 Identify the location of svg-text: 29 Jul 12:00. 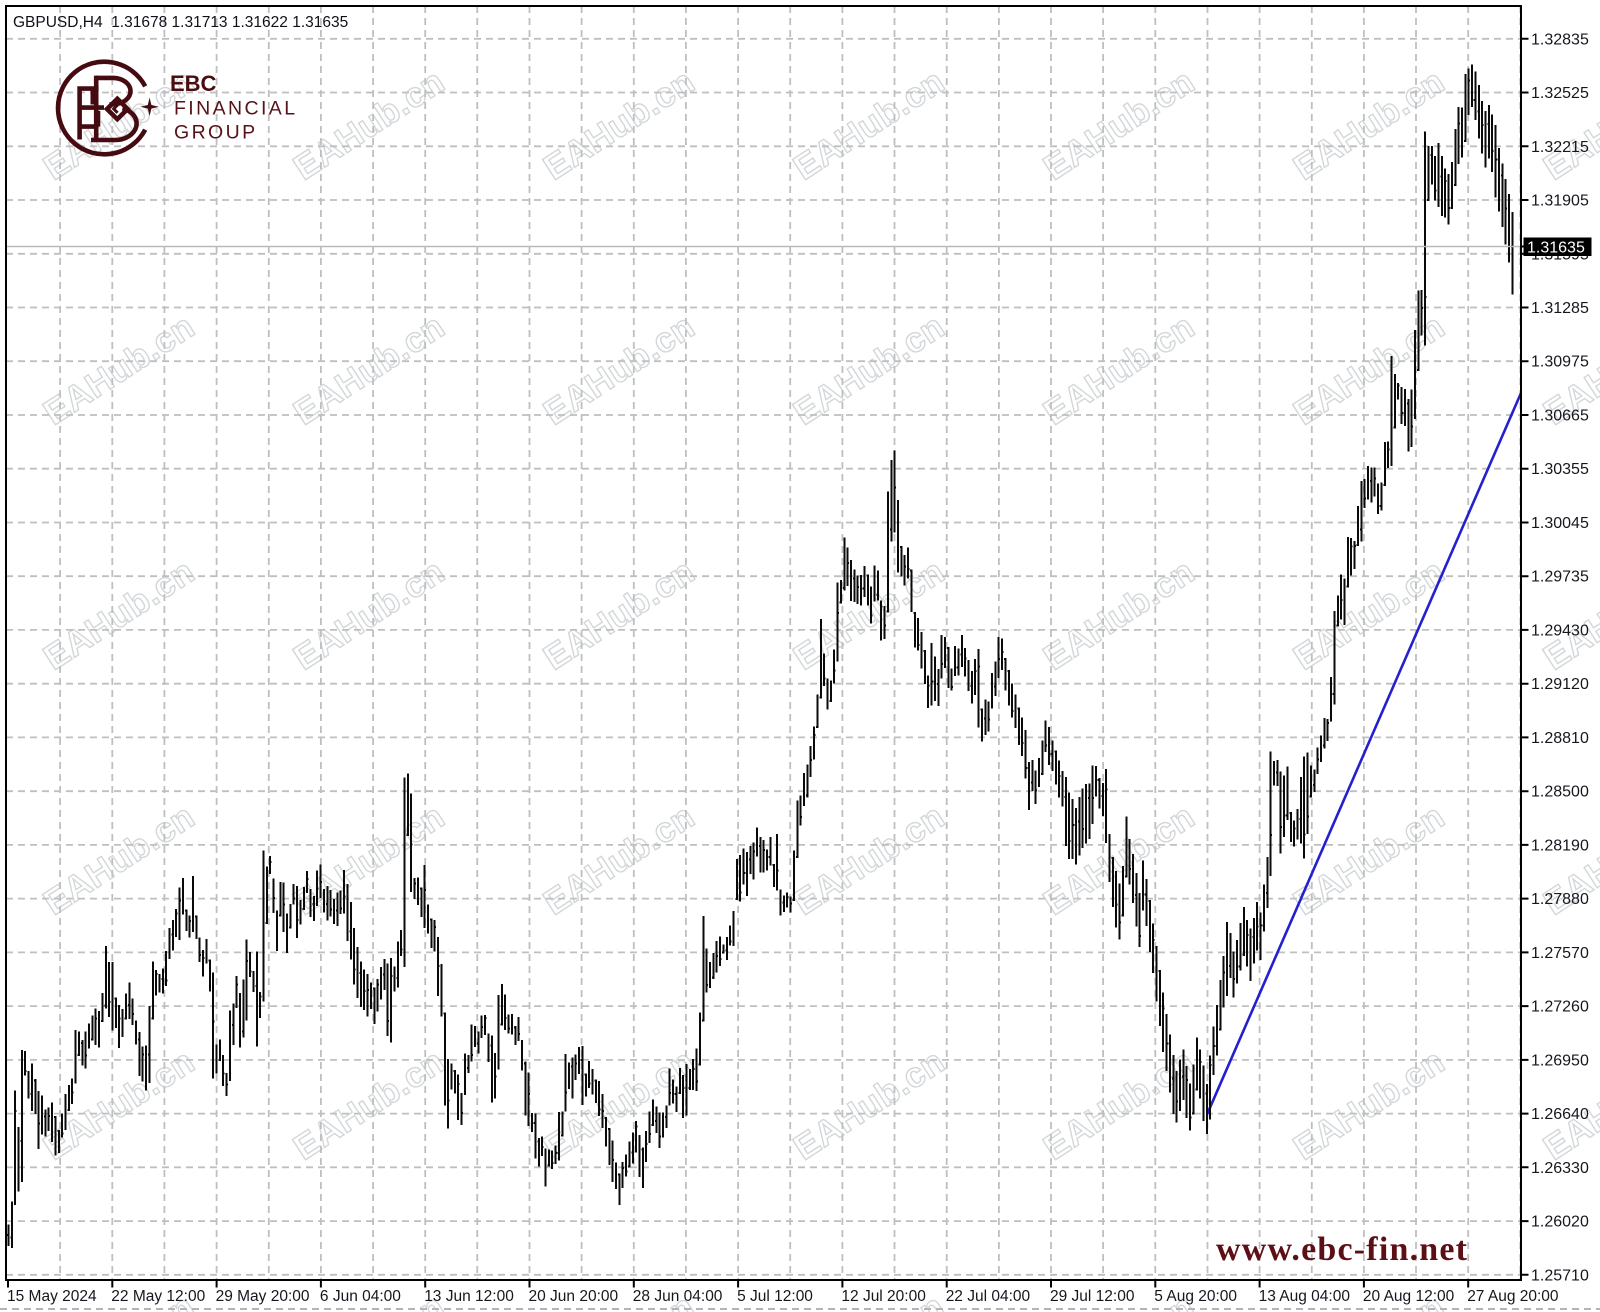
(1092, 1296).